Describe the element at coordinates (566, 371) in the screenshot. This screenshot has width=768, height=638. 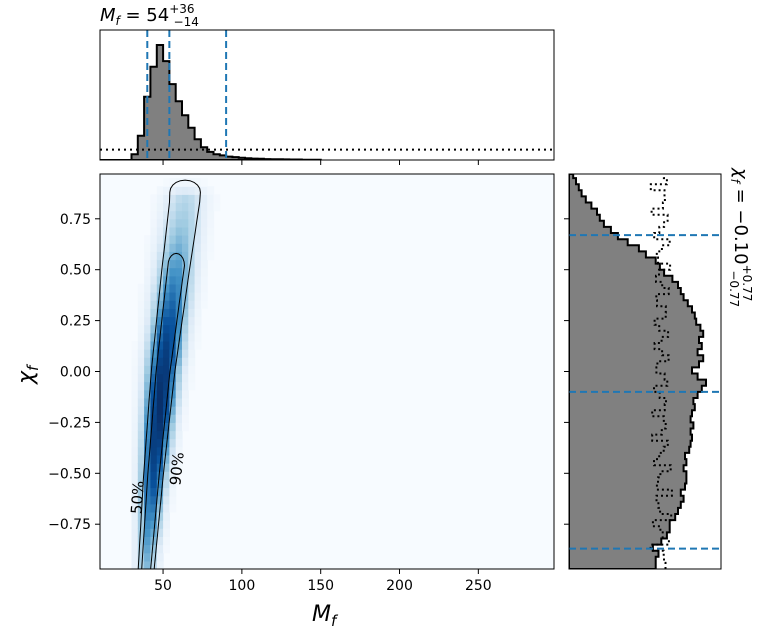
I see `right-marginal-ticks` at that location.